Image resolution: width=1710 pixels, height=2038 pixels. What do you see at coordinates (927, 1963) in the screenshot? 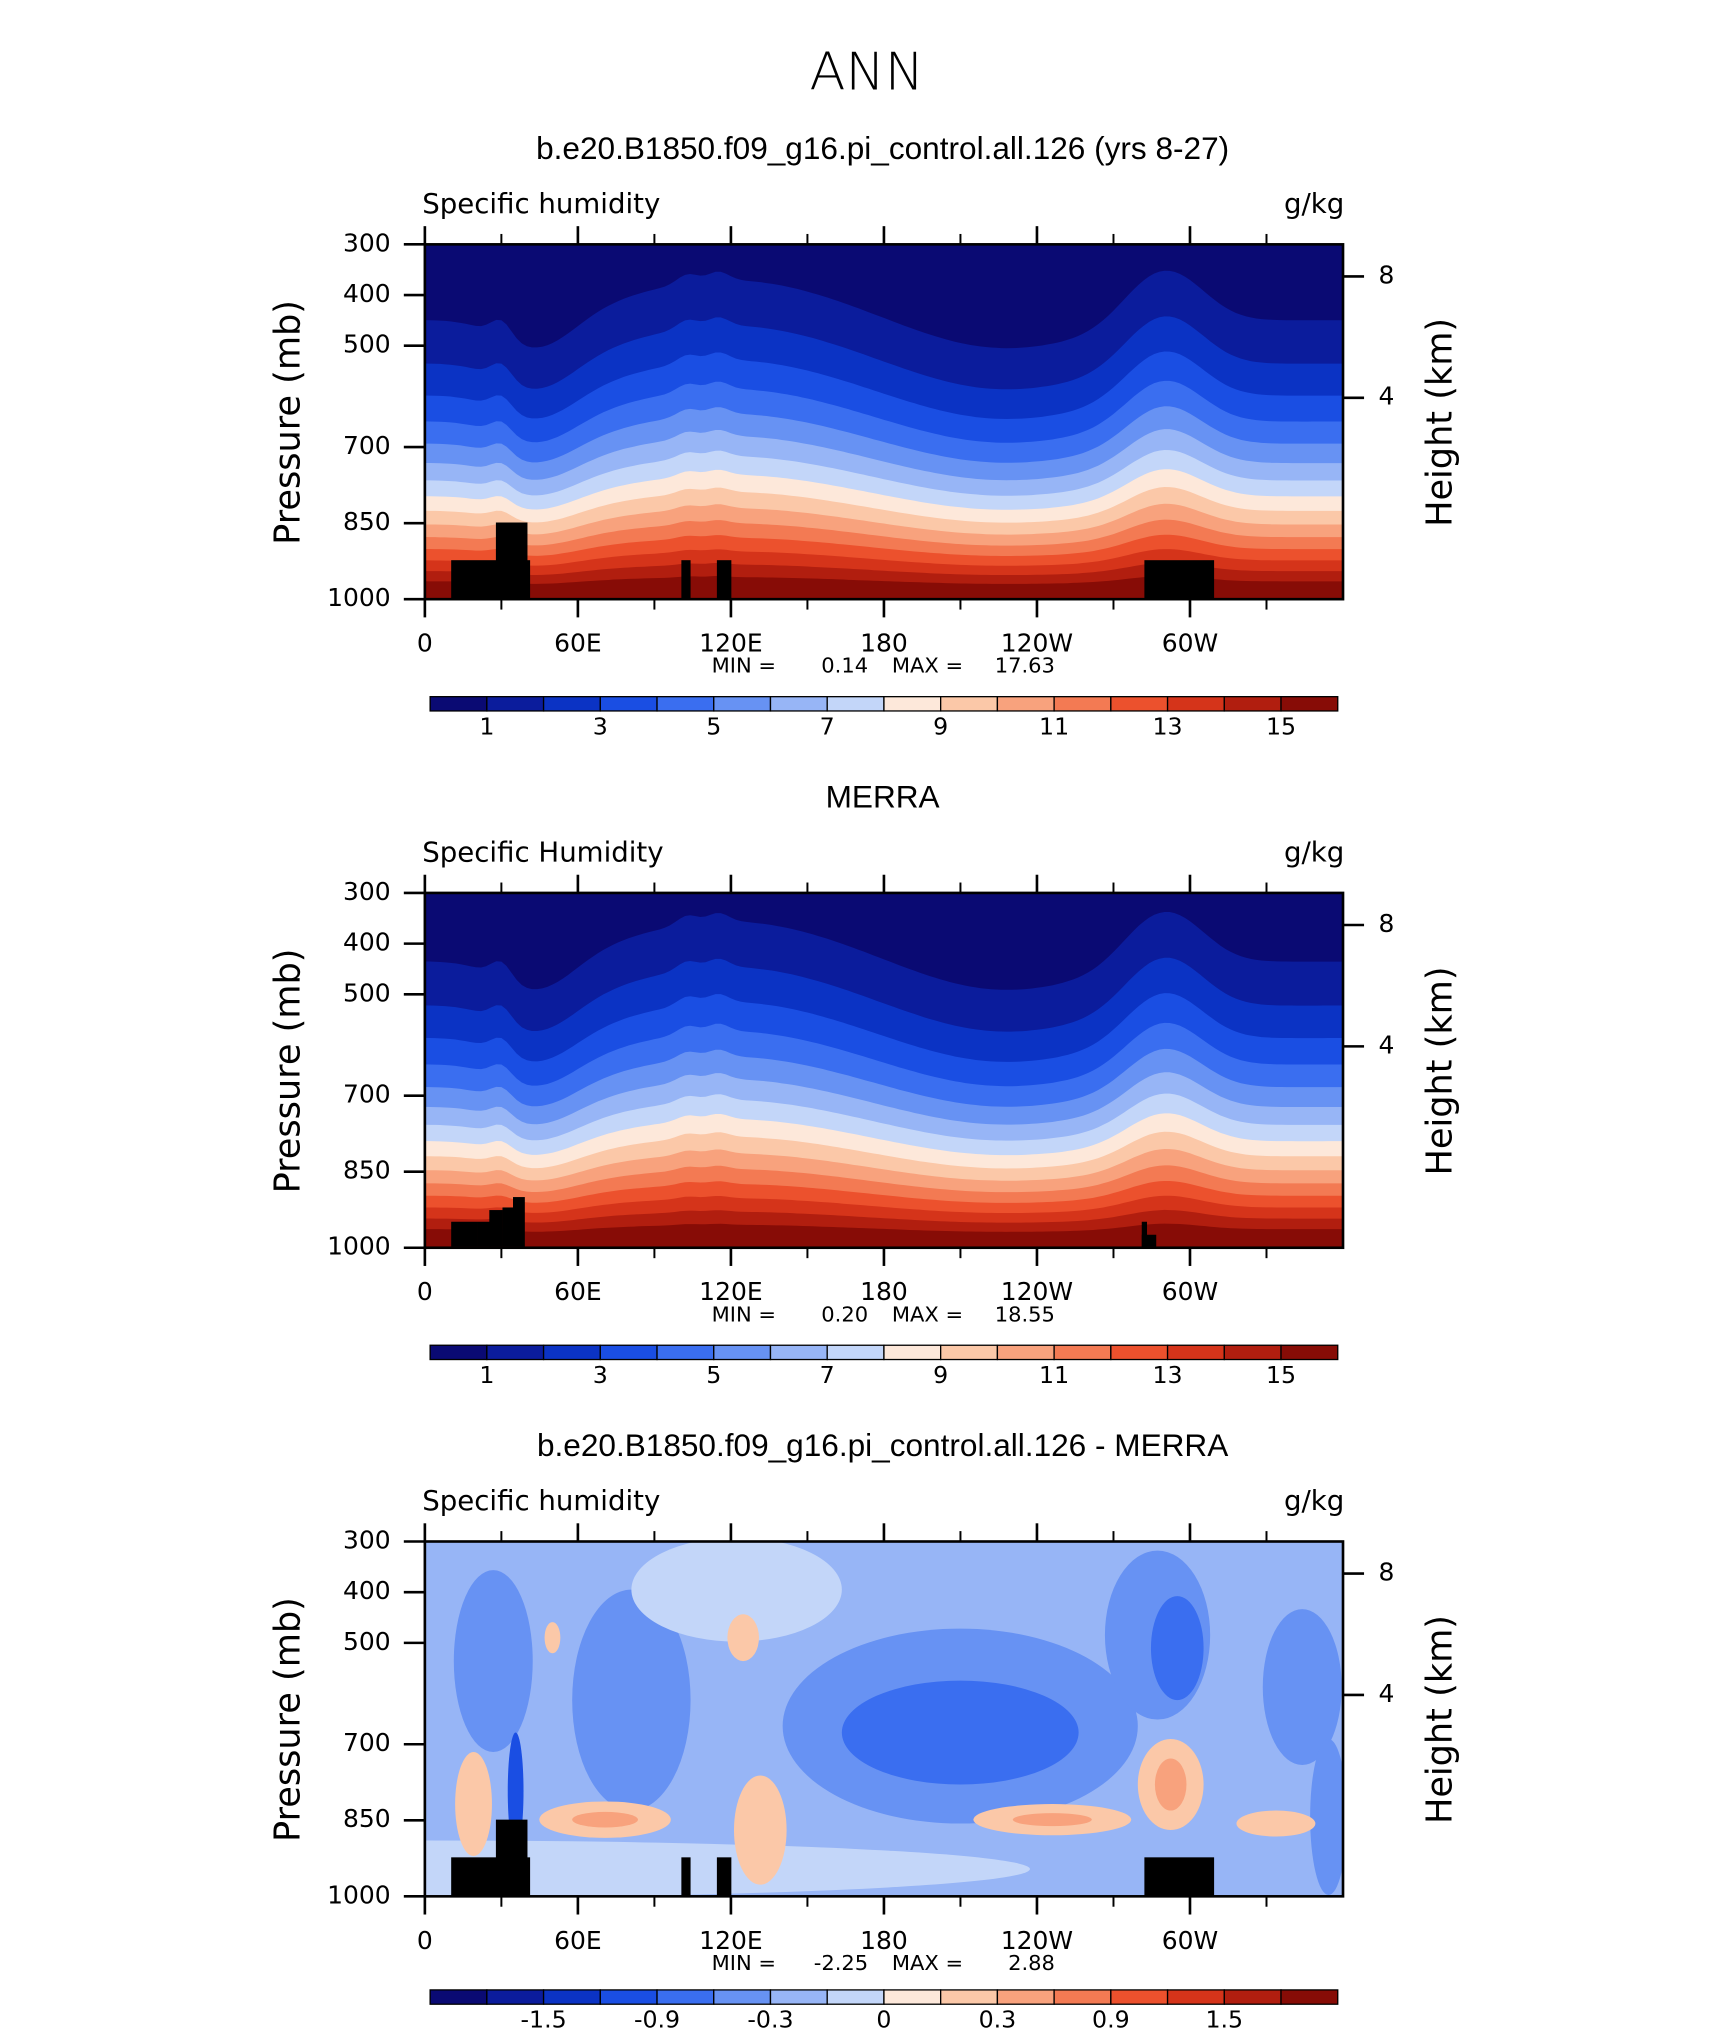
I see `max-text: MAX =` at bounding box center [927, 1963].